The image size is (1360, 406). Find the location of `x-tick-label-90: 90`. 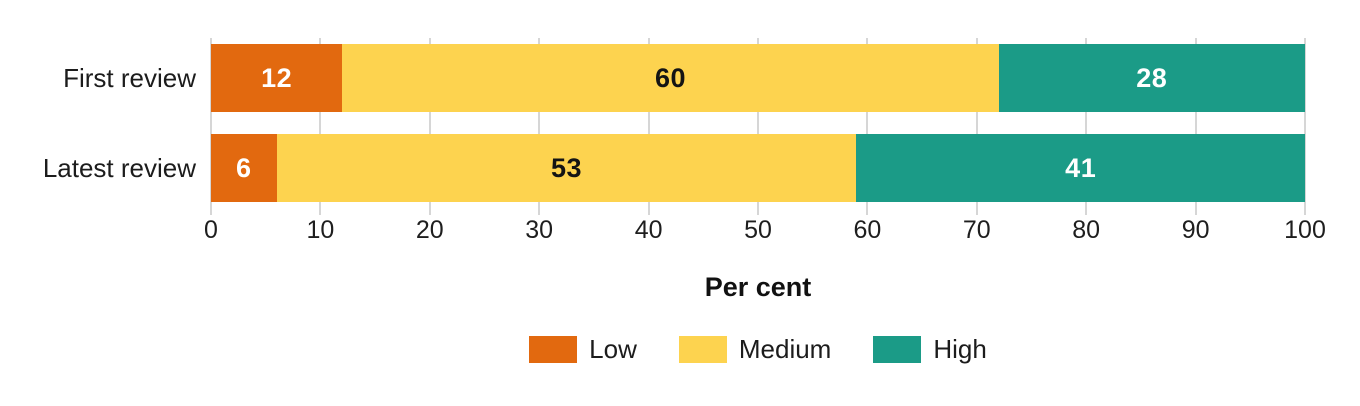

x-tick-label-90: 90 is located at coordinates (1195, 230).